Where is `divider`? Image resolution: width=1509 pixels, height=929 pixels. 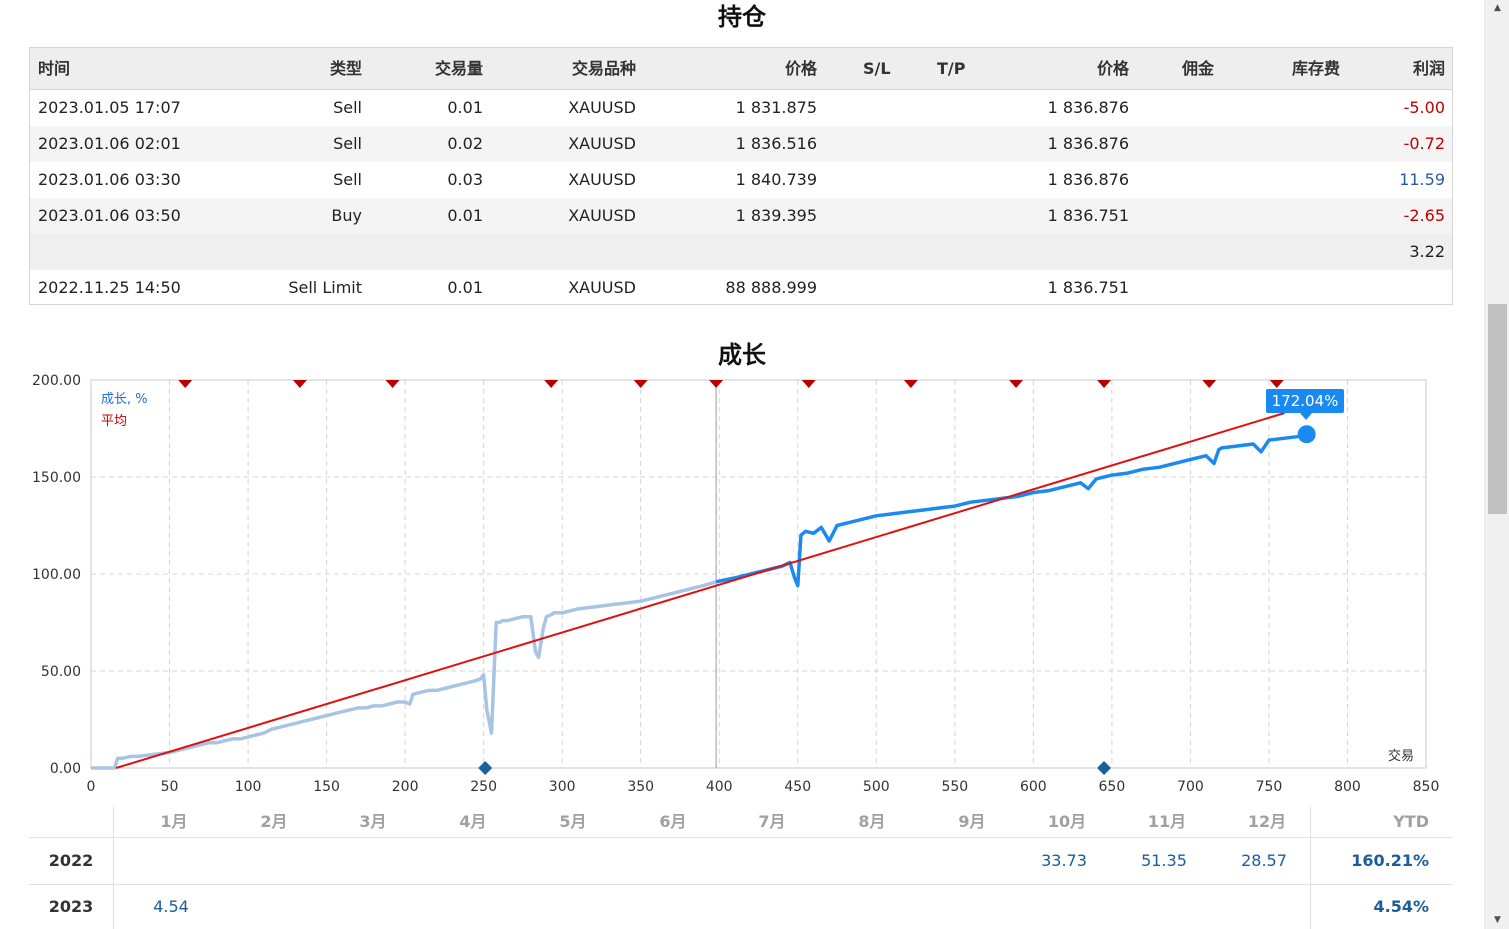 divider is located at coordinates (113, 867).